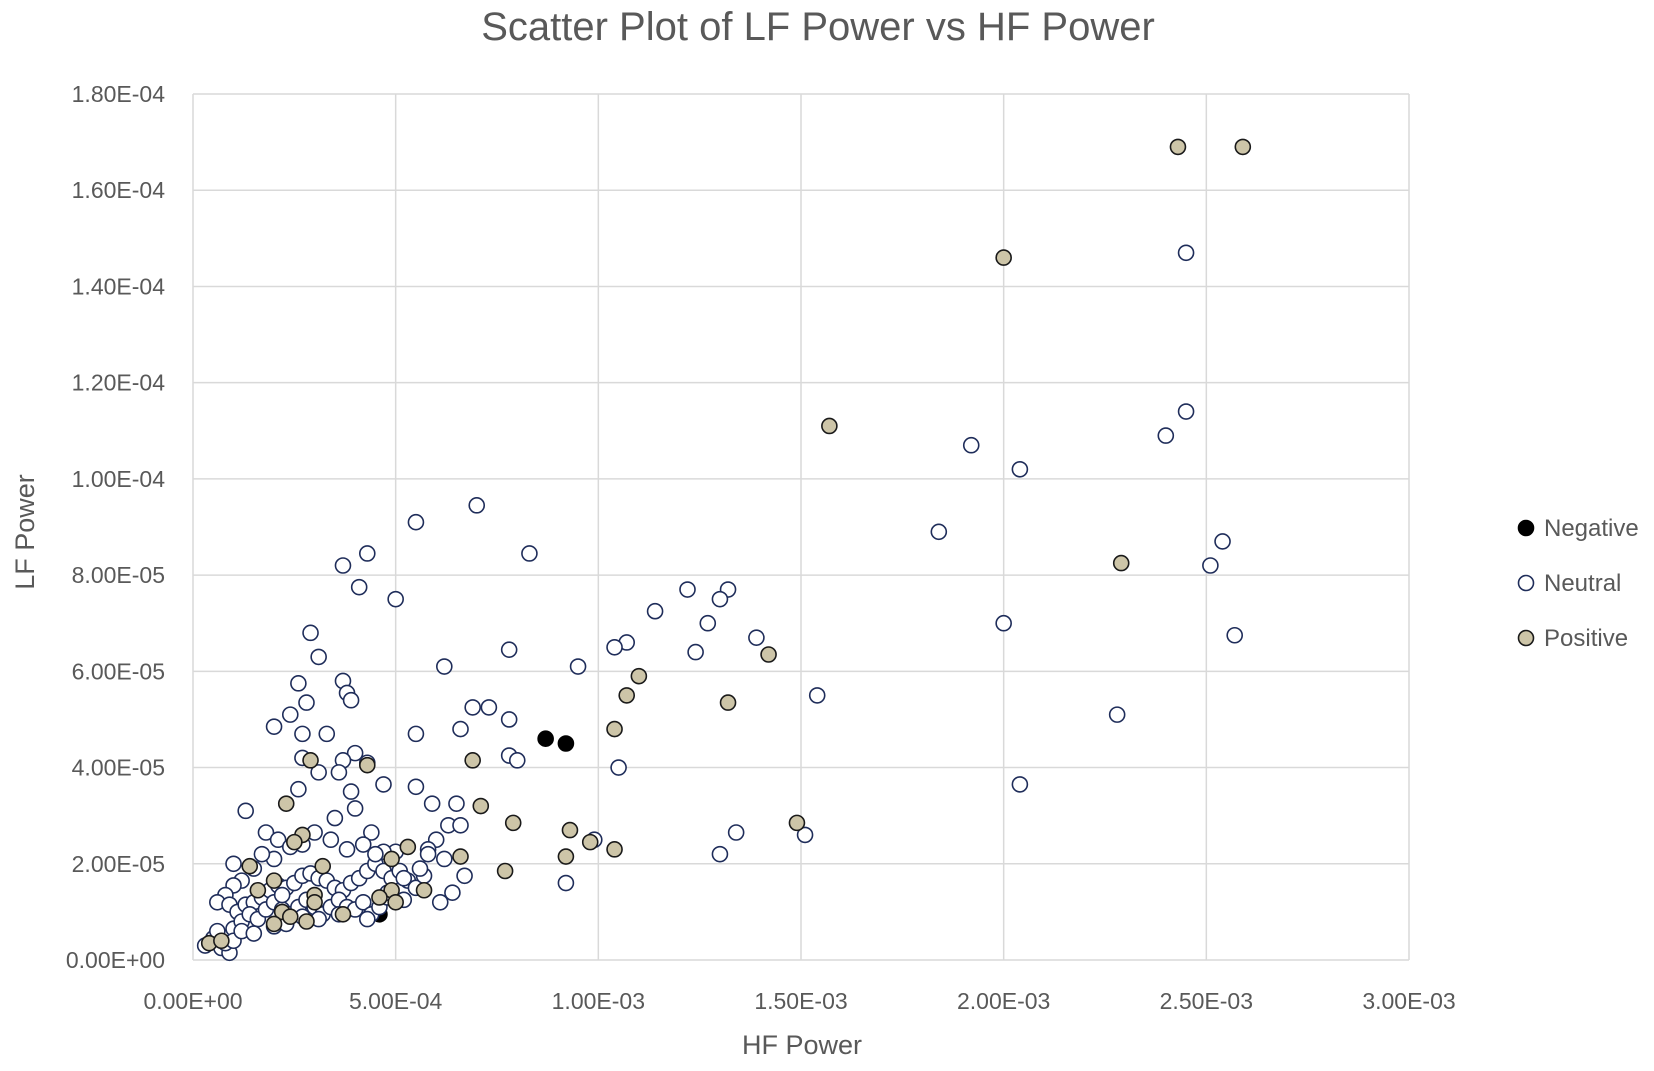 The height and width of the screenshot is (1071, 1654). I want to click on legend-label: Negative, so click(1591, 528).